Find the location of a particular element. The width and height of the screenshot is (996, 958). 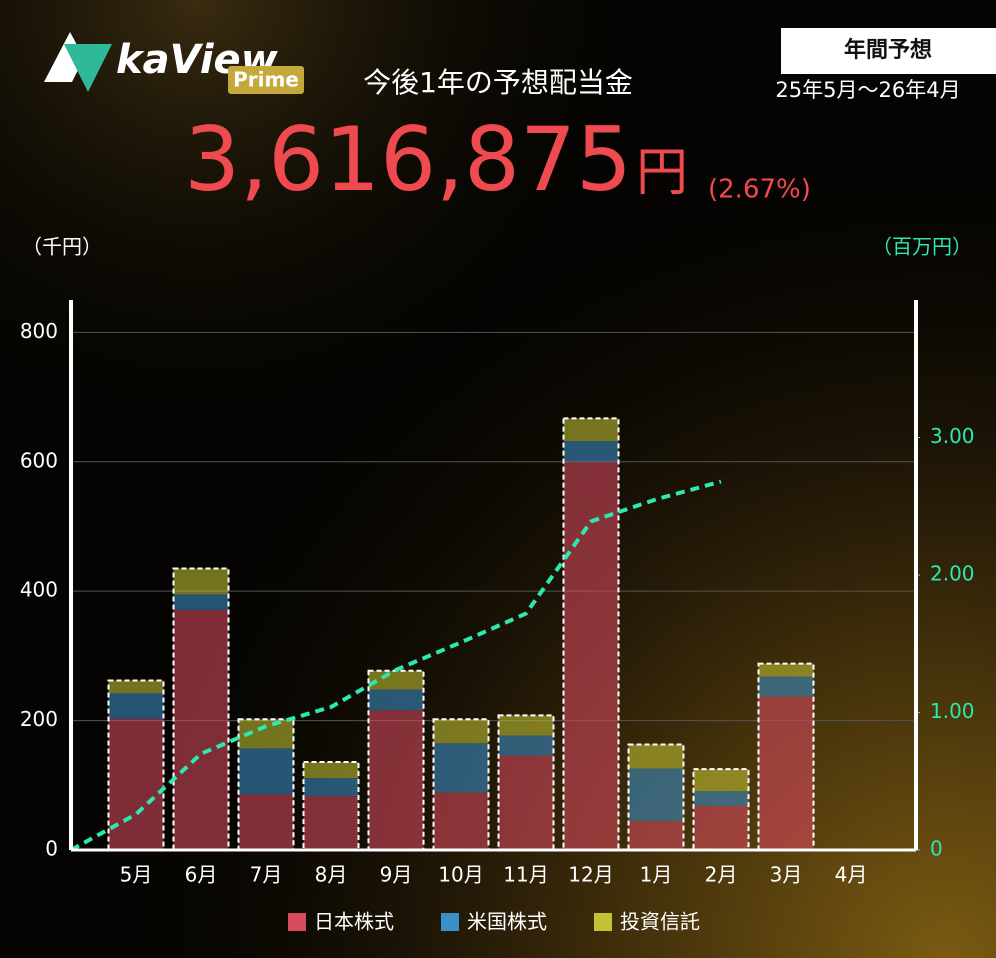

y2-axis-label: （百万円） is located at coordinates (922, 247).